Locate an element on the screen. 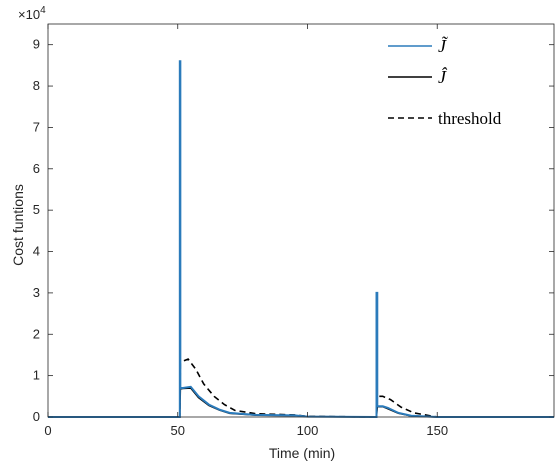 This screenshot has height=466, width=555. series-line-threshold is located at coordinates (301, 388).